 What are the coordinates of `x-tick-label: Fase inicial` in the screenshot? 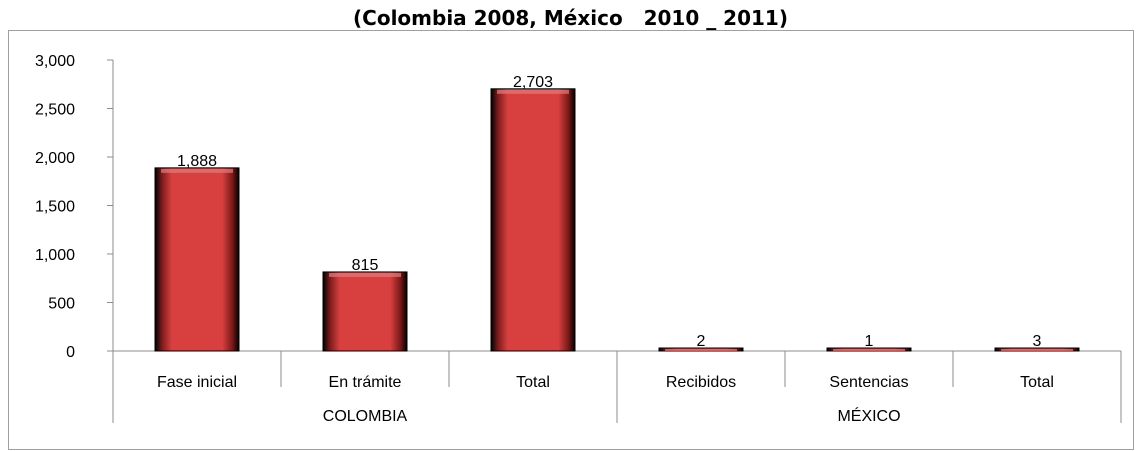 It's located at (197, 382).